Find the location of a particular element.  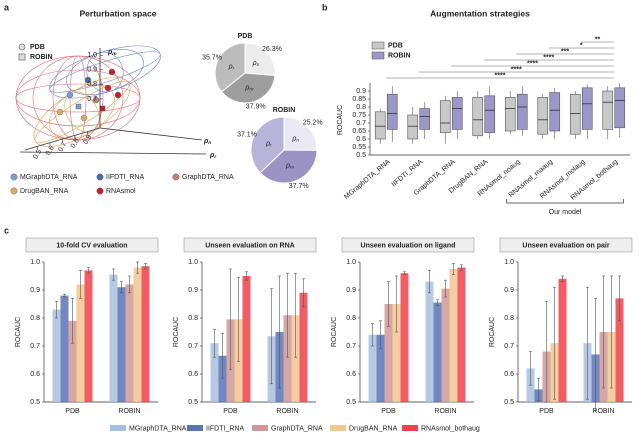

panel-label: a is located at coordinates (7, 7).